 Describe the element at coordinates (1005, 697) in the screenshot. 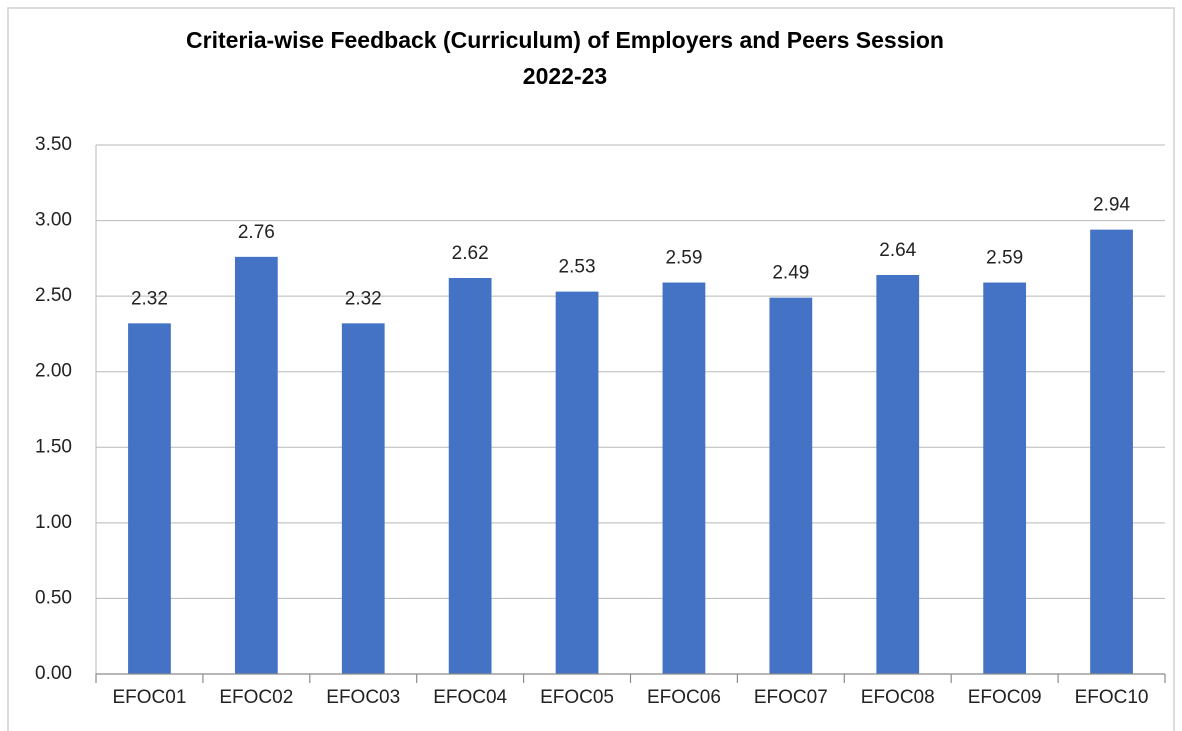

I see `x-tick-label: EFOC09` at that location.